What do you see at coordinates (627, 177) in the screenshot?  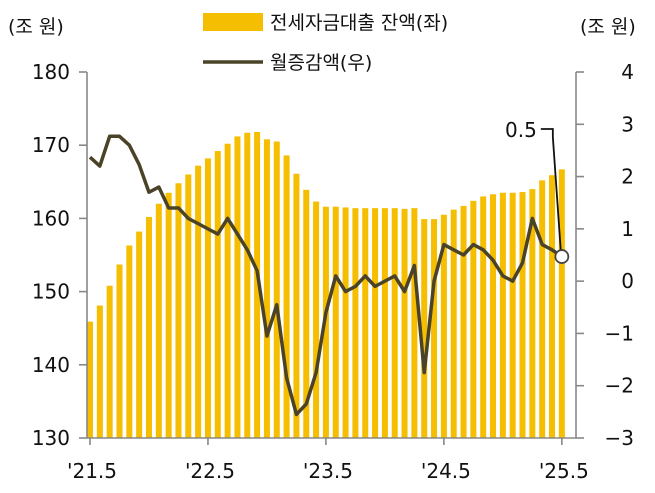 I see `right-tick-label: 2` at bounding box center [627, 177].